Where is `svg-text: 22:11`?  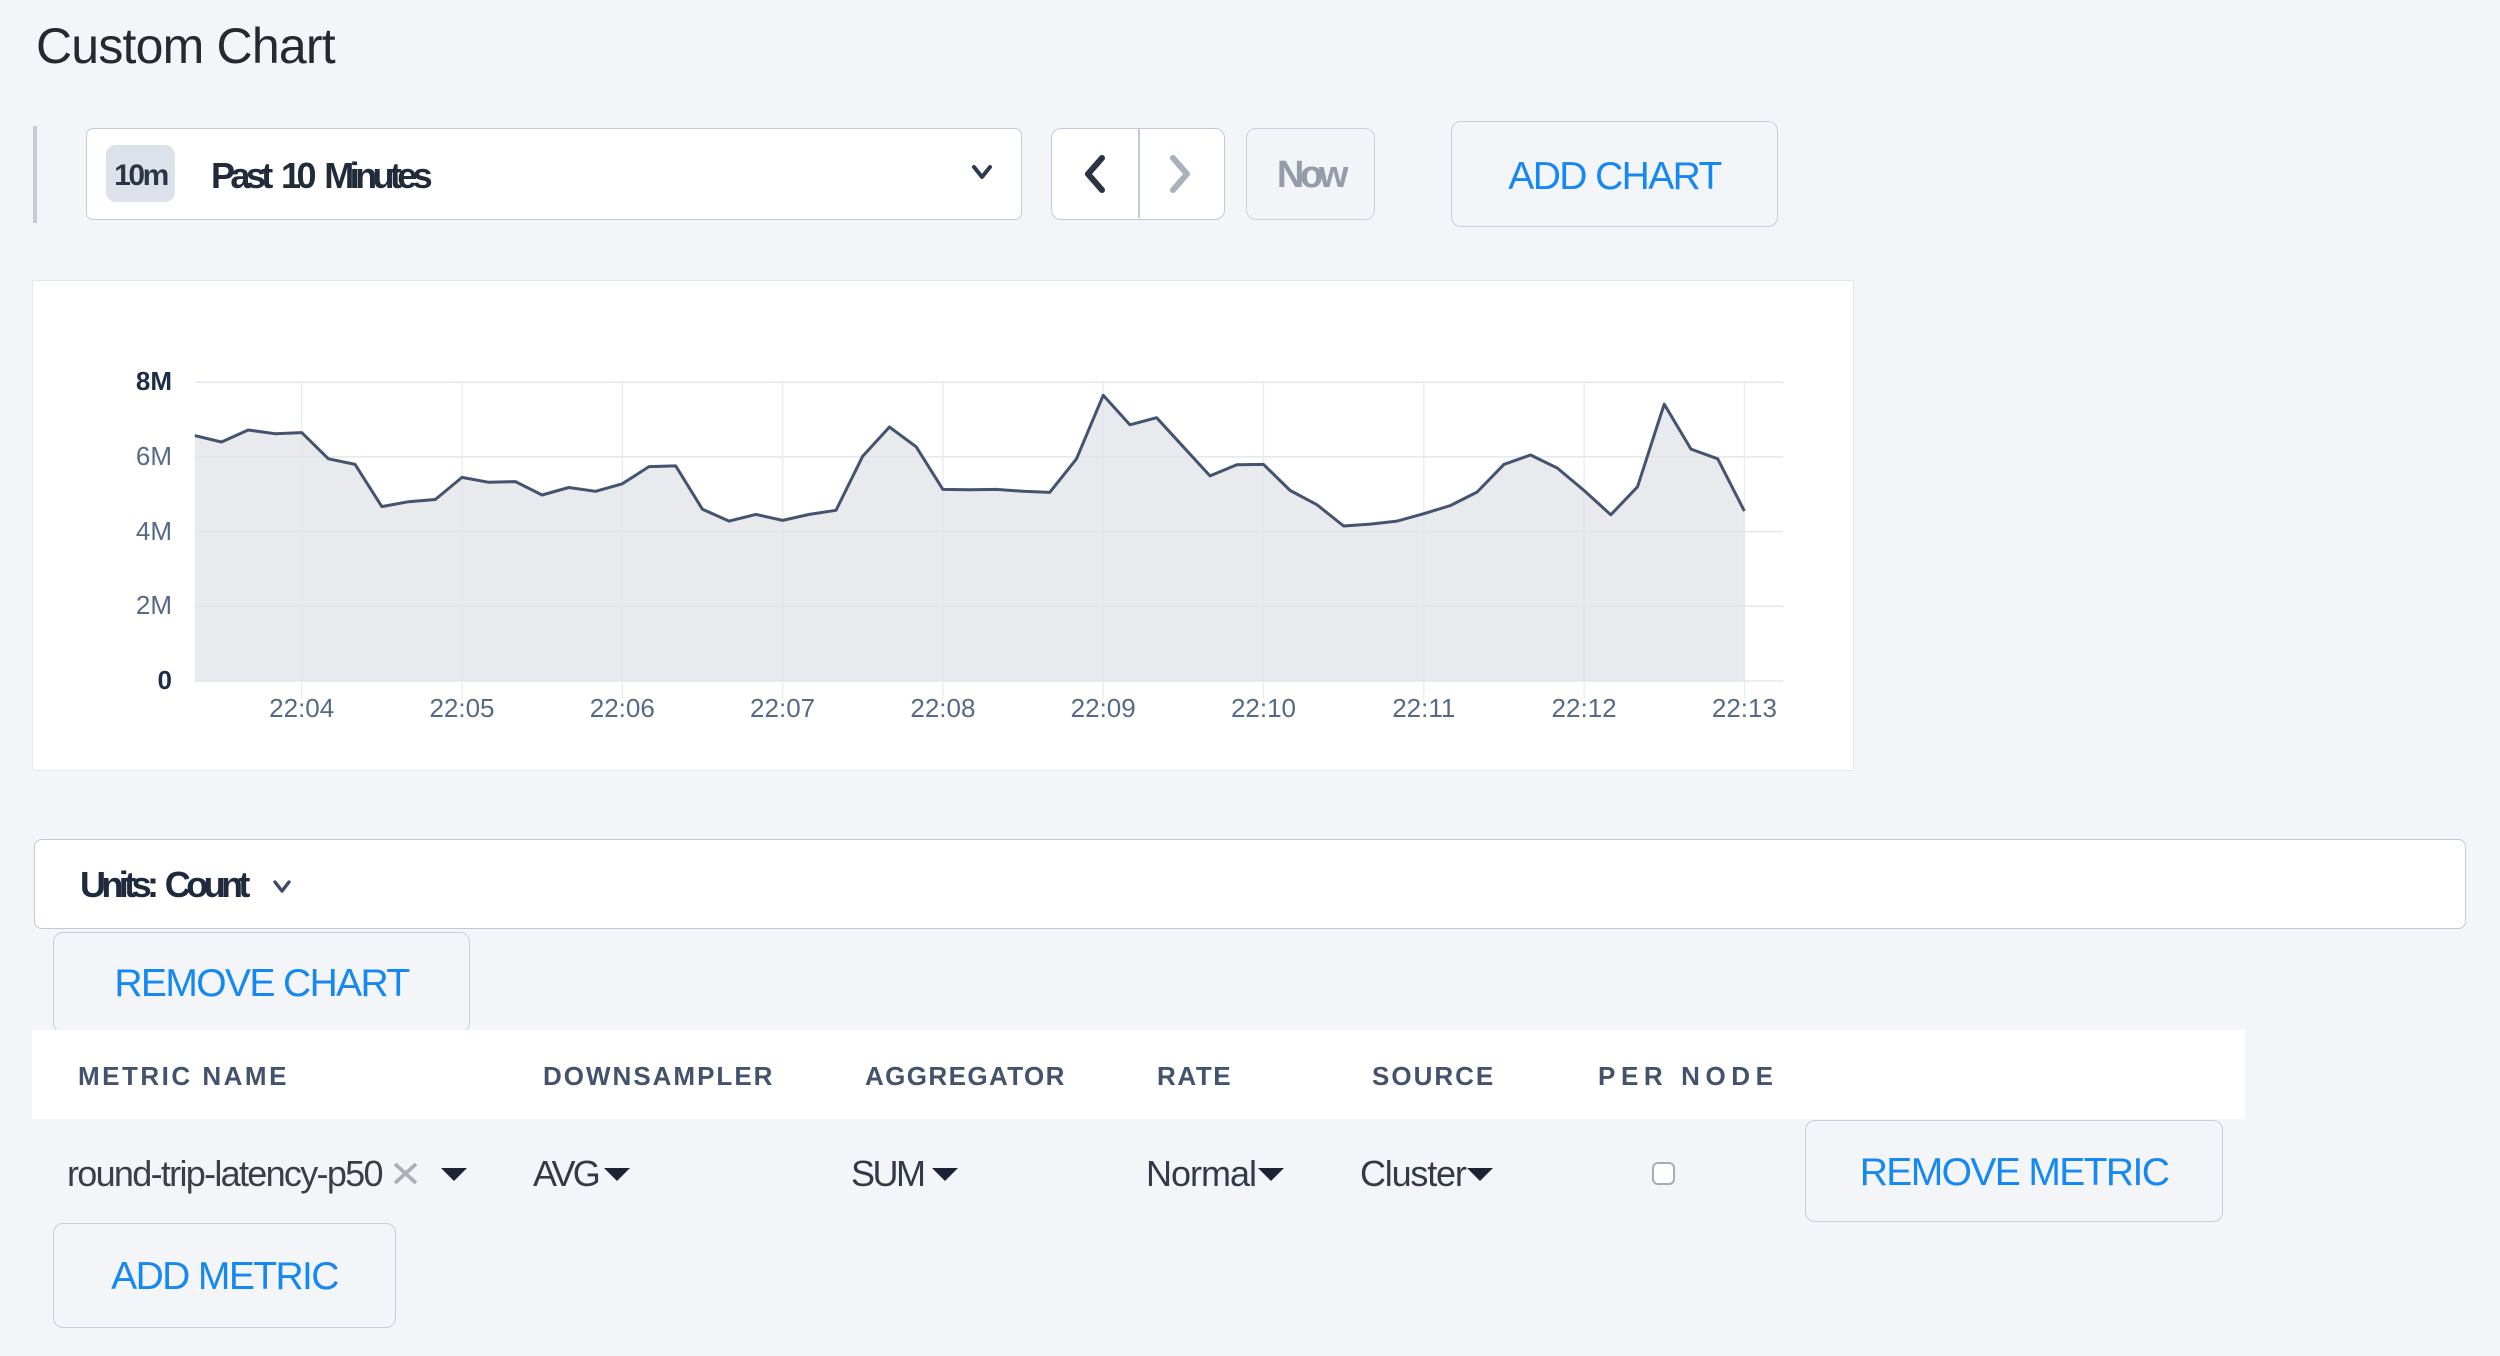 svg-text: 22:11 is located at coordinates (1423, 708).